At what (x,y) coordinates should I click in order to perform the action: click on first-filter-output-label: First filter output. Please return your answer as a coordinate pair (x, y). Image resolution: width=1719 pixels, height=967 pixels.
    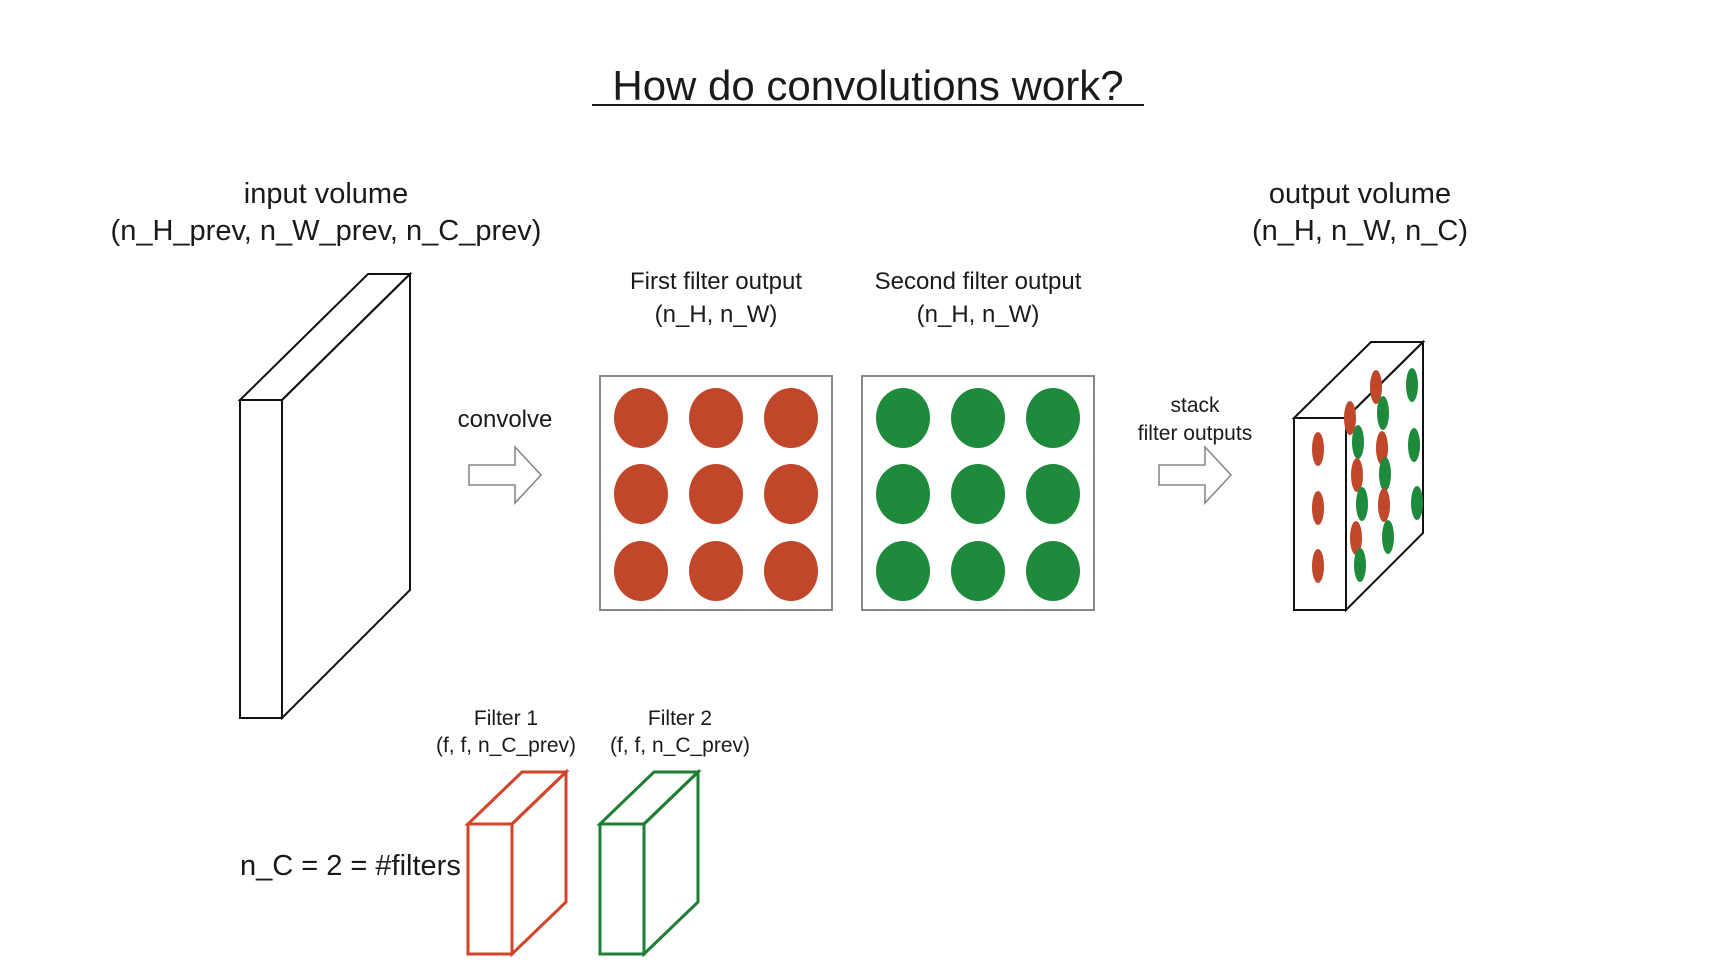
    Looking at the image, I should click on (716, 281).